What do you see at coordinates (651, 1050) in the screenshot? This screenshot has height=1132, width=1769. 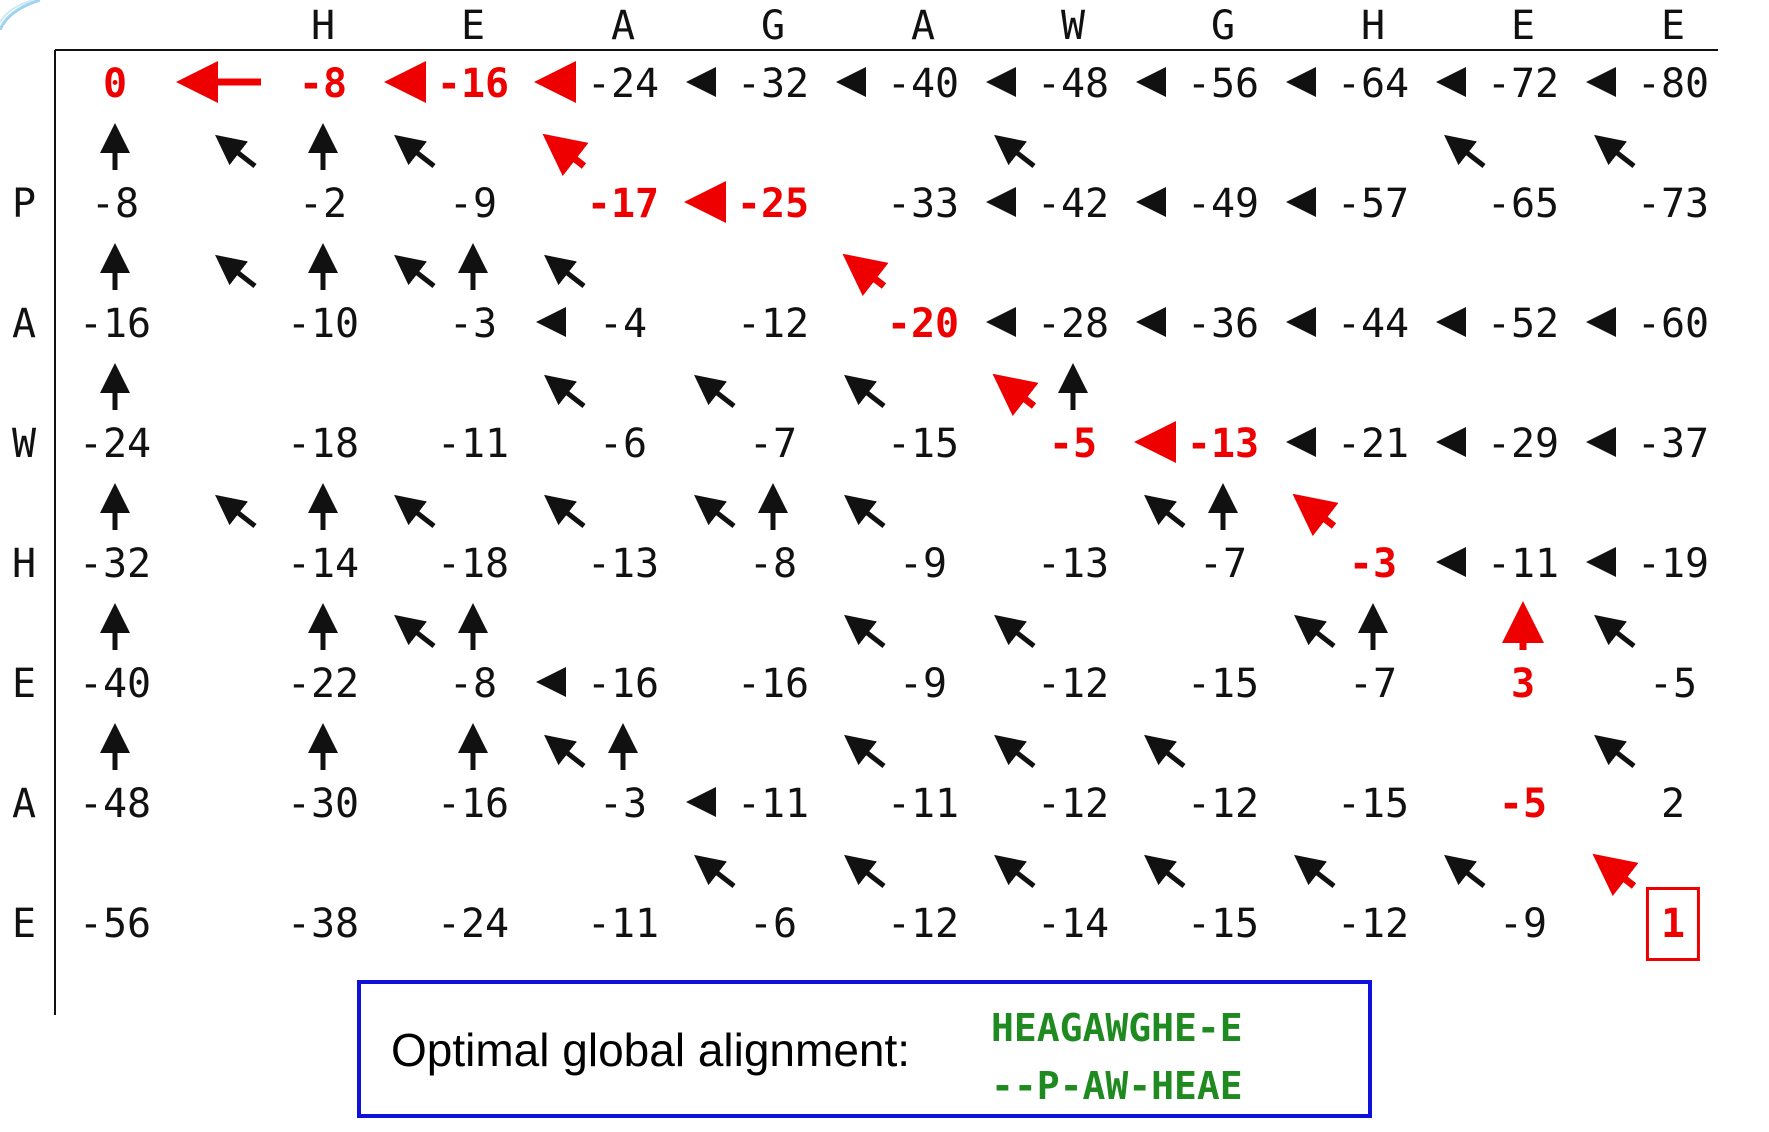 I see `alignment-label: Optimal global alignment:` at bounding box center [651, 1050].